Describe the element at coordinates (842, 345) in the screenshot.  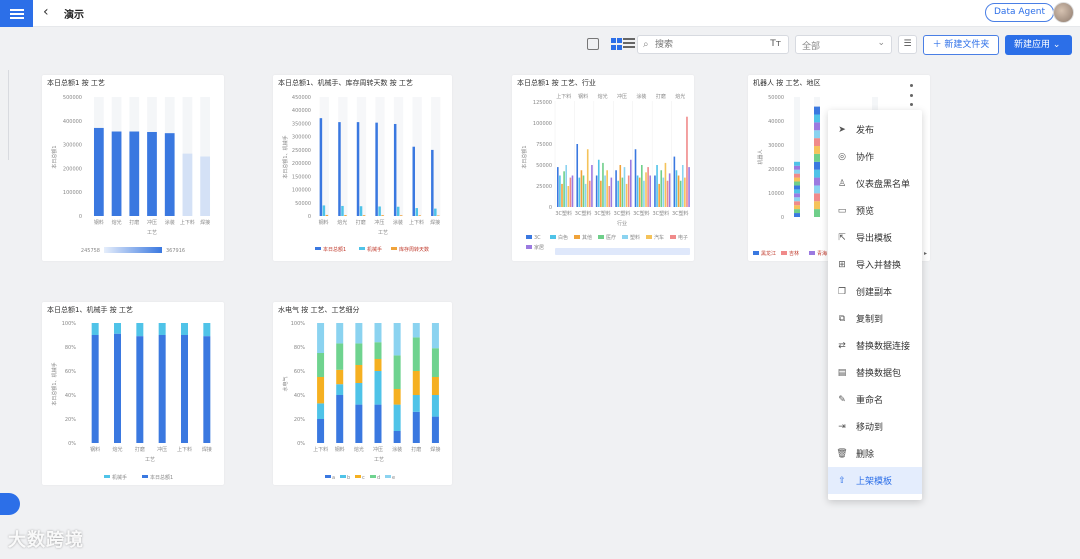
I see `replace-connection-icon: ⇄` at that location.